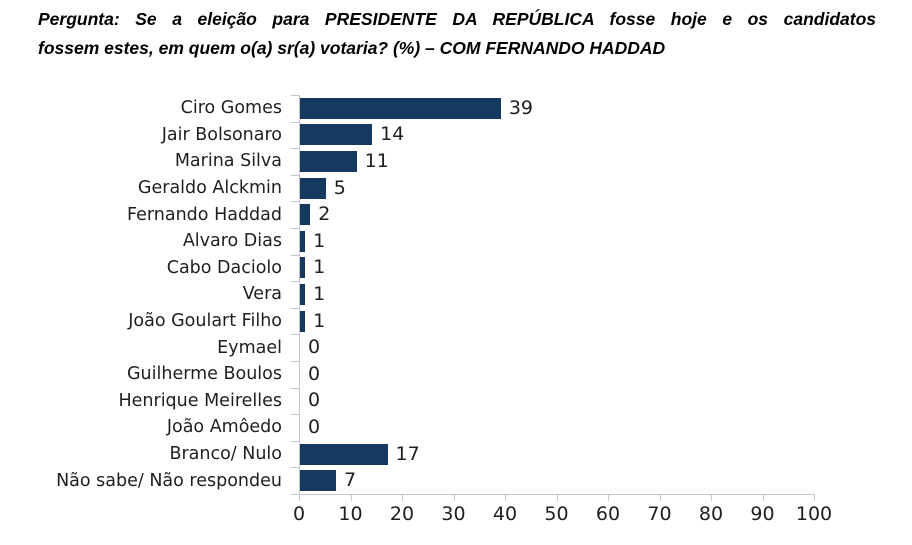  I want to click on chart-row: Guilherme Boulos 0, so click(407, 374).